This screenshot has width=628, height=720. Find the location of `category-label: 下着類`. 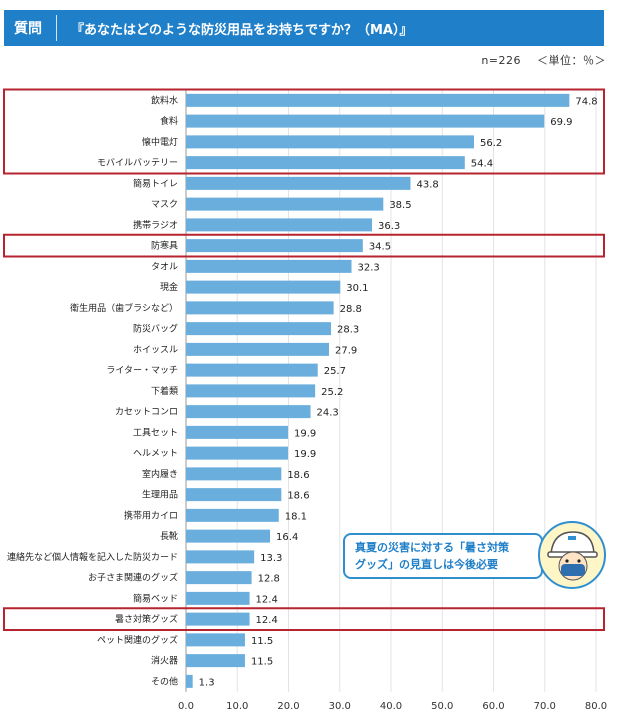

category-label: 下着類 is located at coordinates (164, 391).